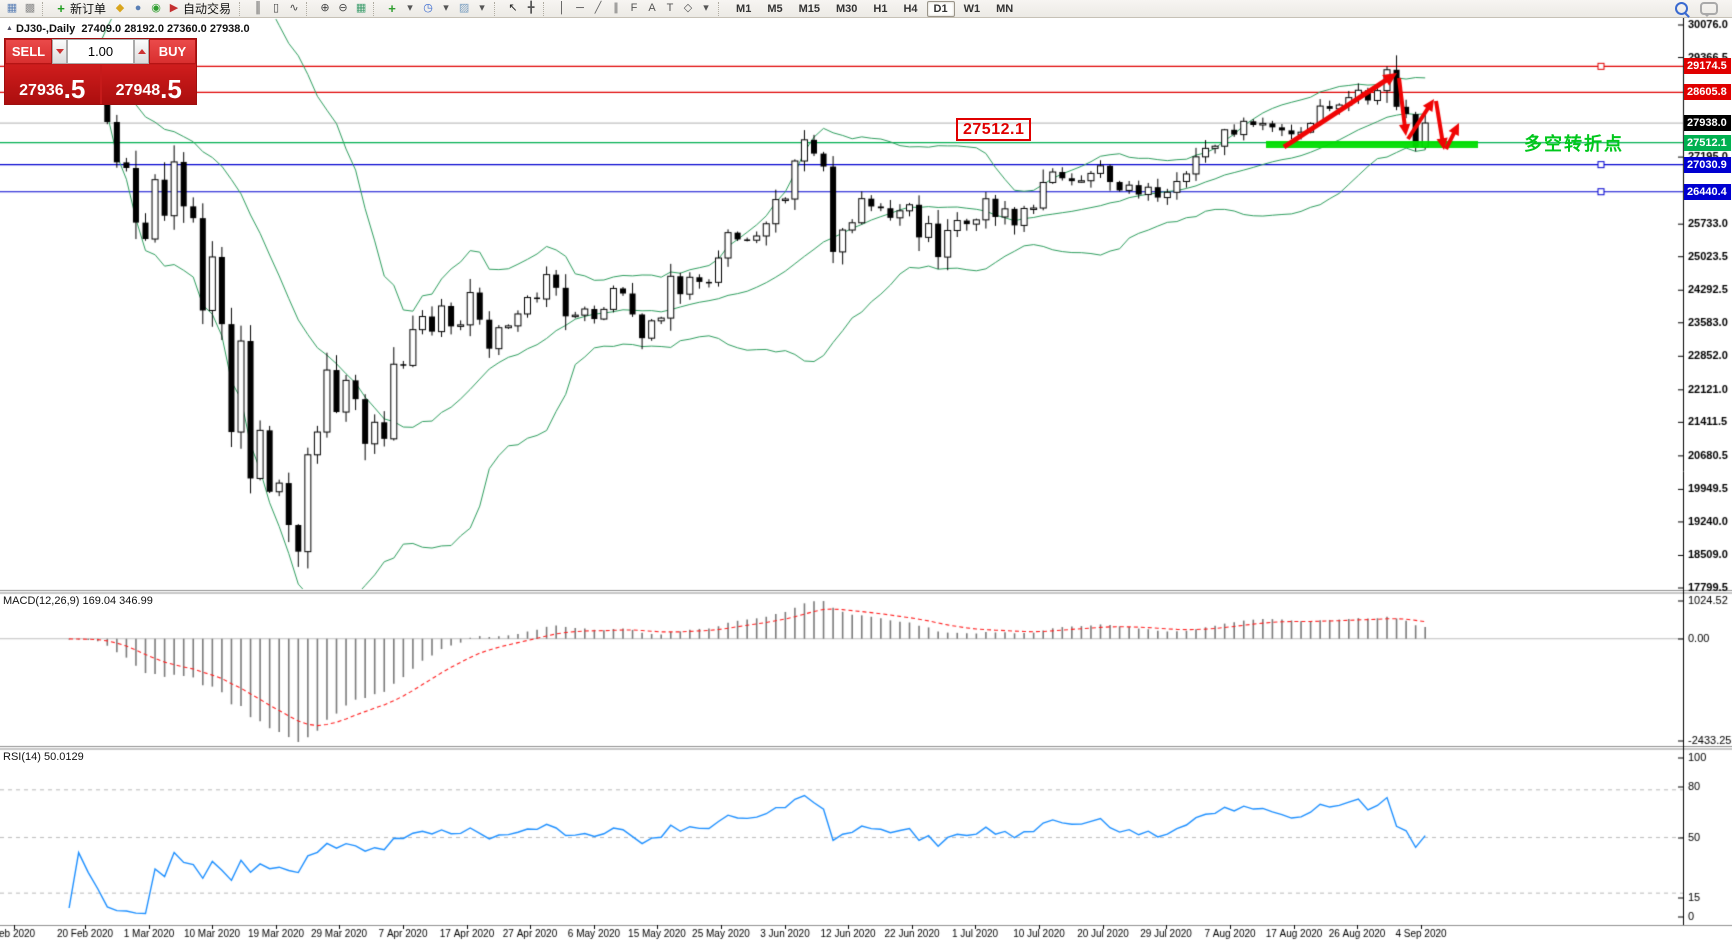  Describe the element at coordinates (775, 8) in the screenshot. I see `timeframe-m5: M5` at that location.